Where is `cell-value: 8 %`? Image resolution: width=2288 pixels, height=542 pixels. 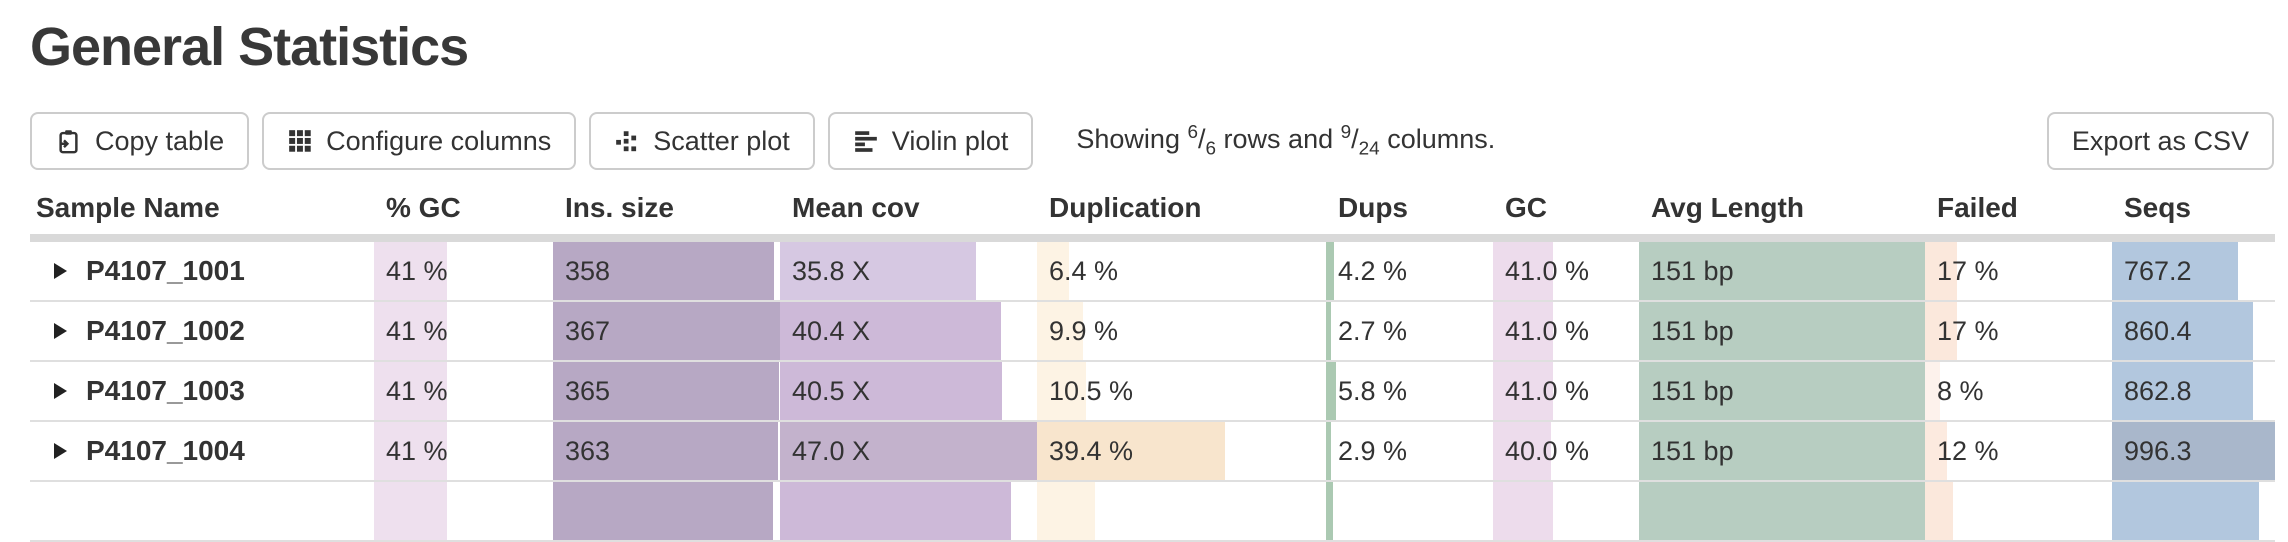
cell-value: 8 % is located at coordinates (1960, 391).